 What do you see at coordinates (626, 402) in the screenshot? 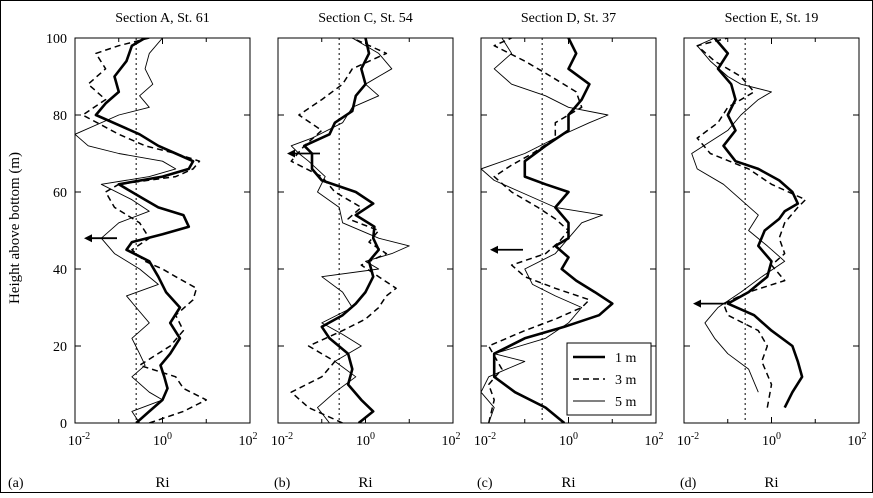
I see `legend-label: 5 m` at bounding box center [626, 402].